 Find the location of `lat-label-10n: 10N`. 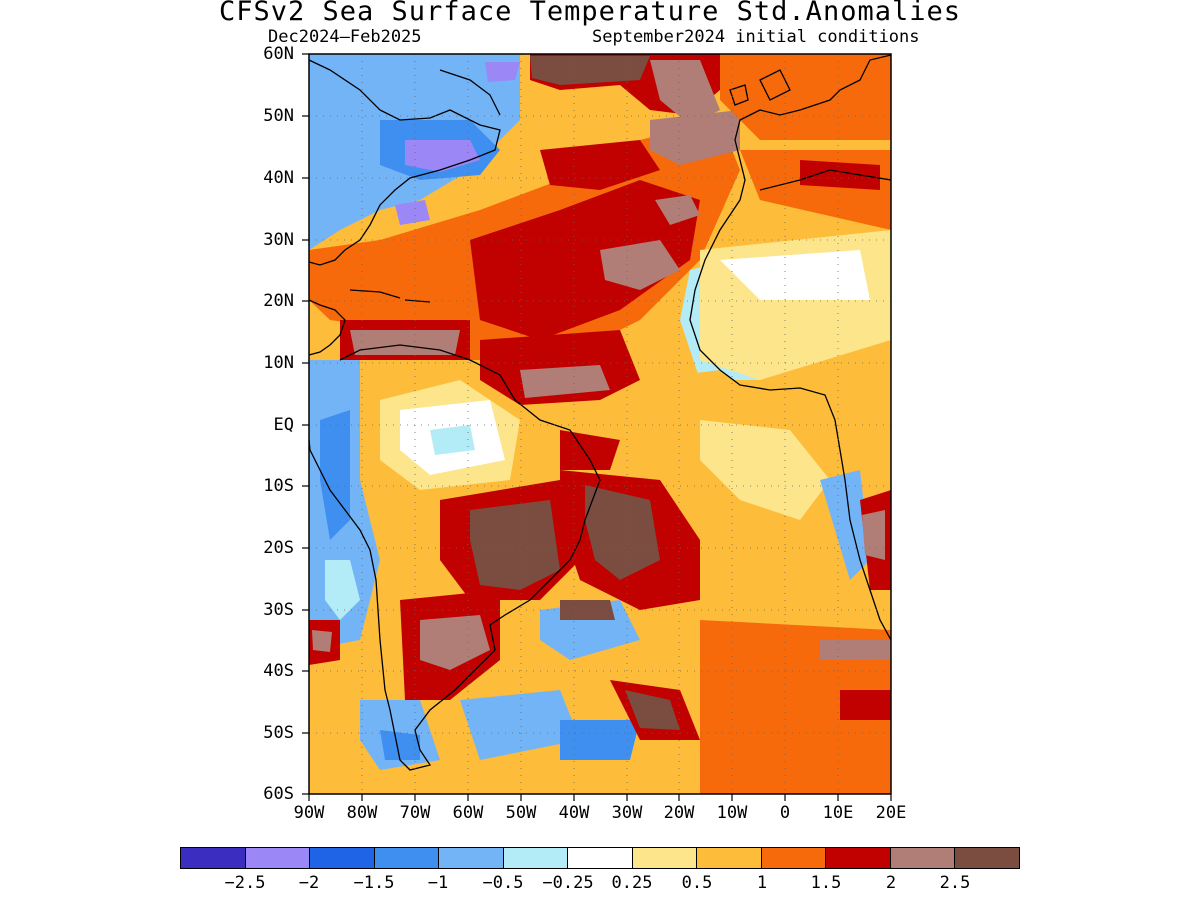

lat-label-10n: 10N is located at coordinates (278, 363).